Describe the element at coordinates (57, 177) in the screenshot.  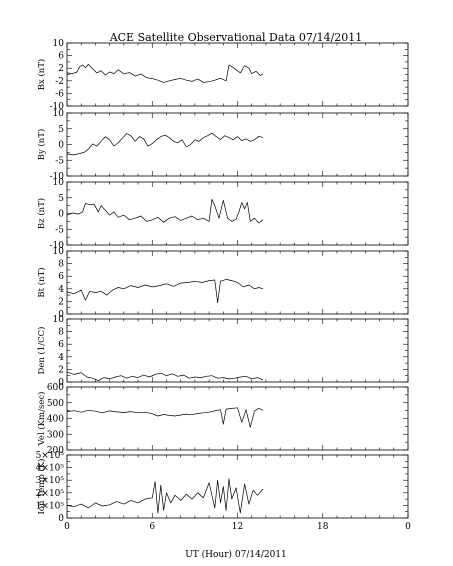
I see `ytick-label-by: -10` at that location.